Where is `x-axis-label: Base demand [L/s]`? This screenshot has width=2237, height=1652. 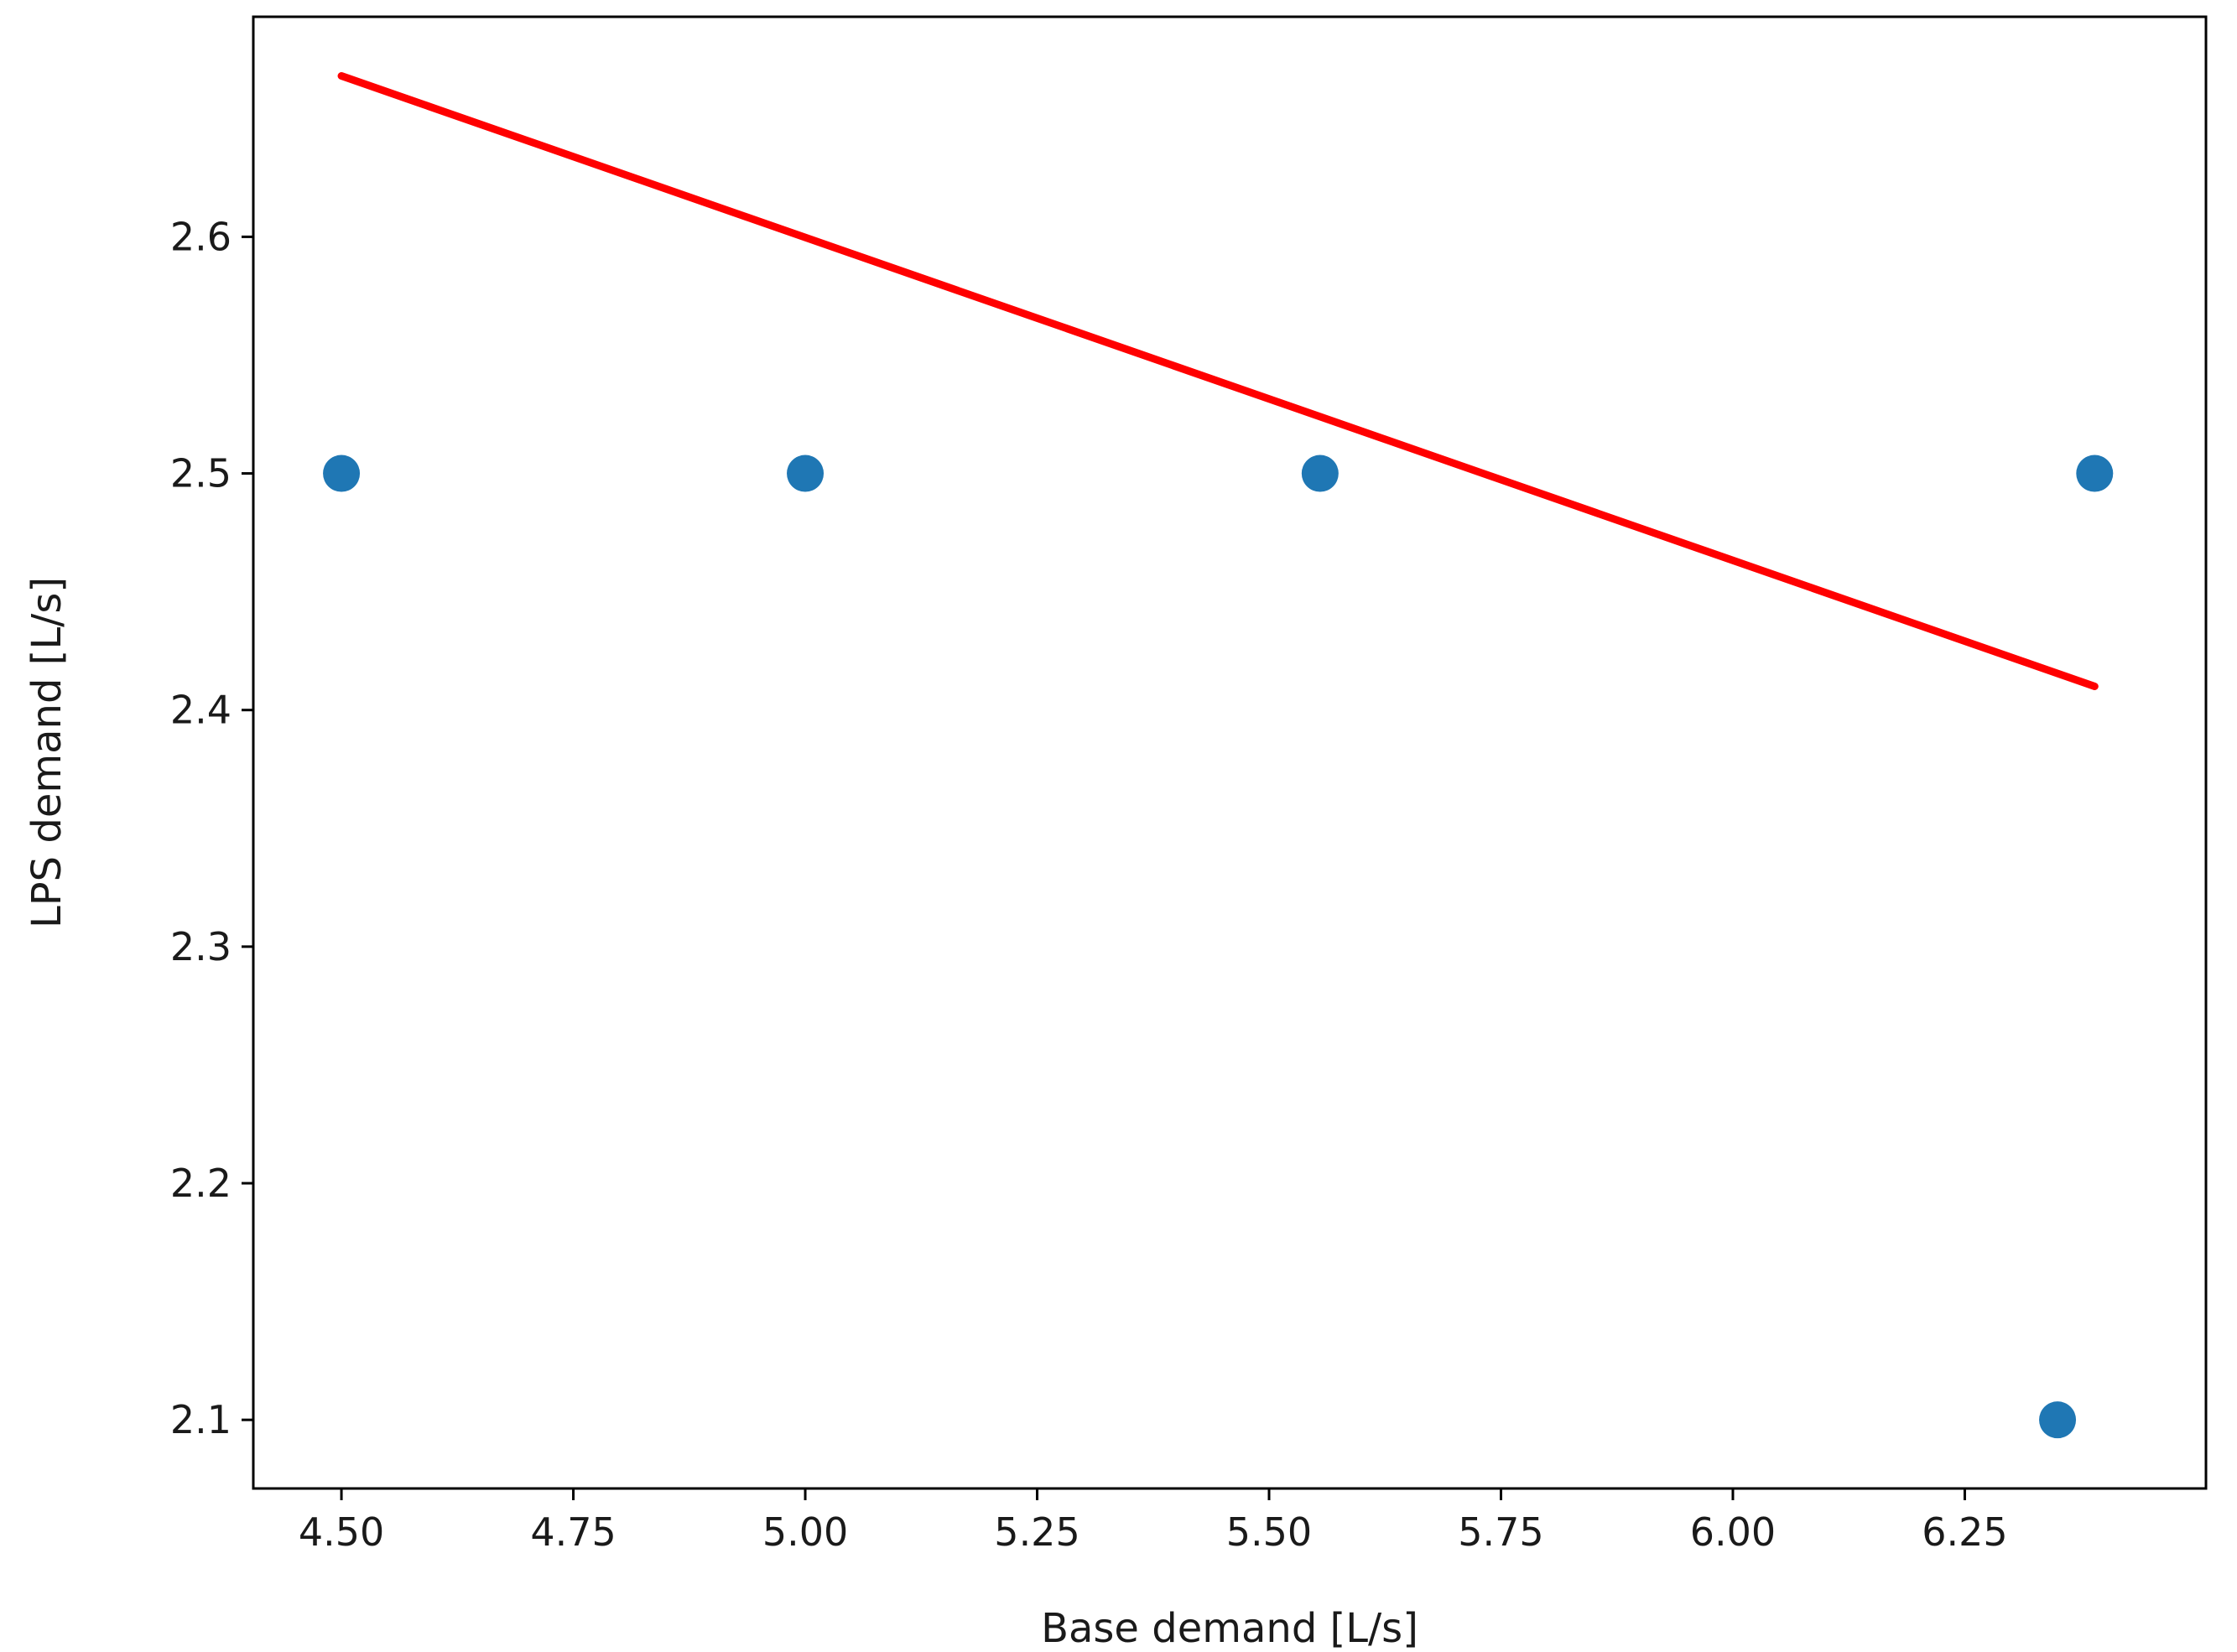 x-axis-label: Base demand [L/s] is located at coordinates (1229, 1628).